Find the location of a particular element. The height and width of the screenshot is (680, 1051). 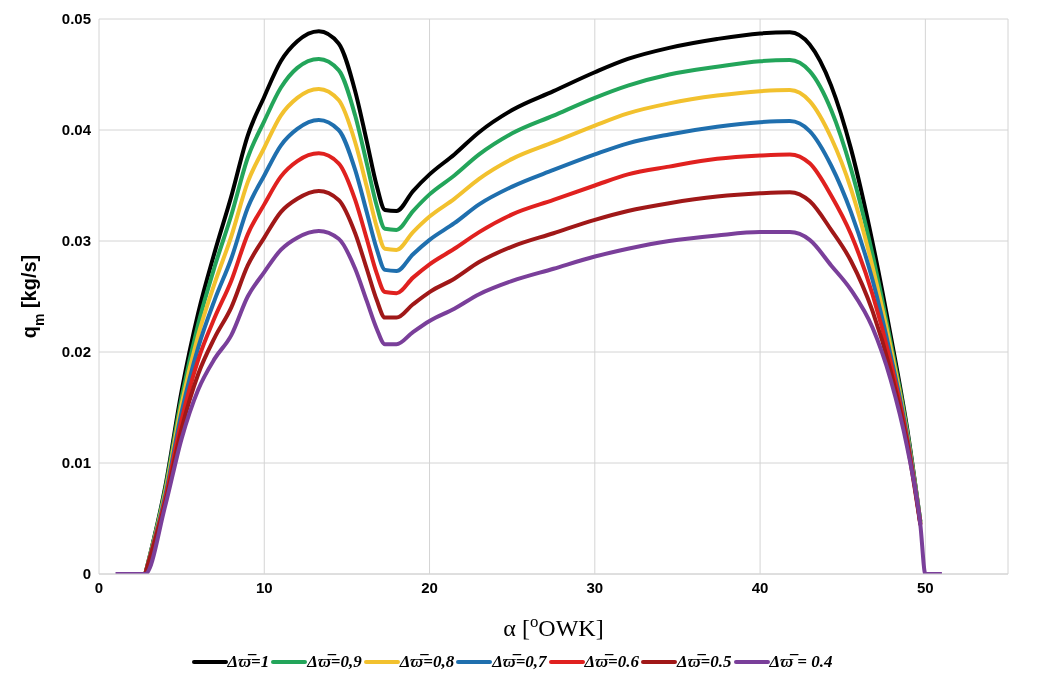

x-tick-label: 0 is located at coordinates (99, 587).